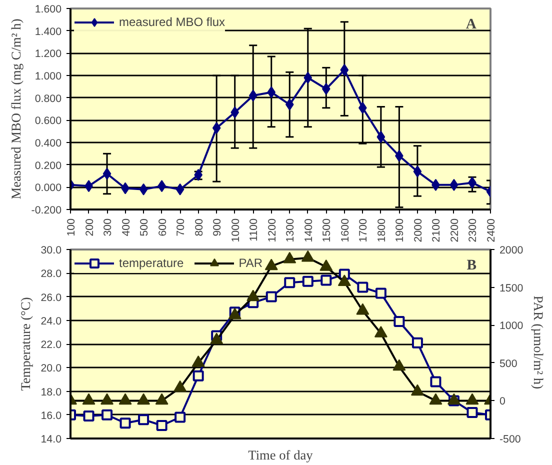 Image resolution: width=552 pixels, height=465 pixels. I want to click on y-tick-label: 1.200, so click(48, 54).